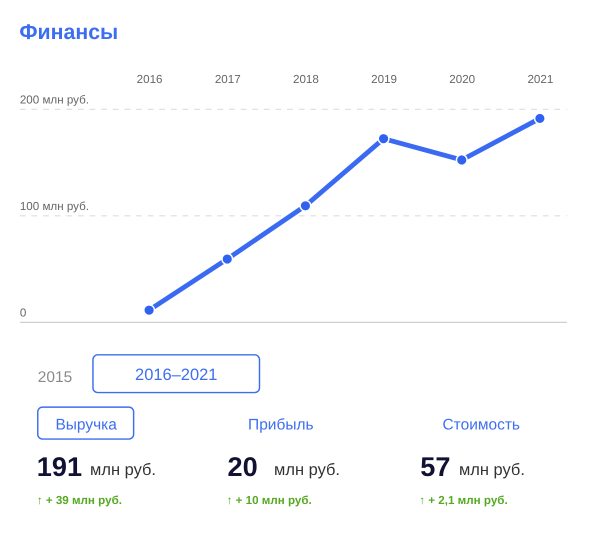 The width and height of the screenshot is (611, 549). I want to click on text: ↑ + 39 млн руб., so click(79, 500).